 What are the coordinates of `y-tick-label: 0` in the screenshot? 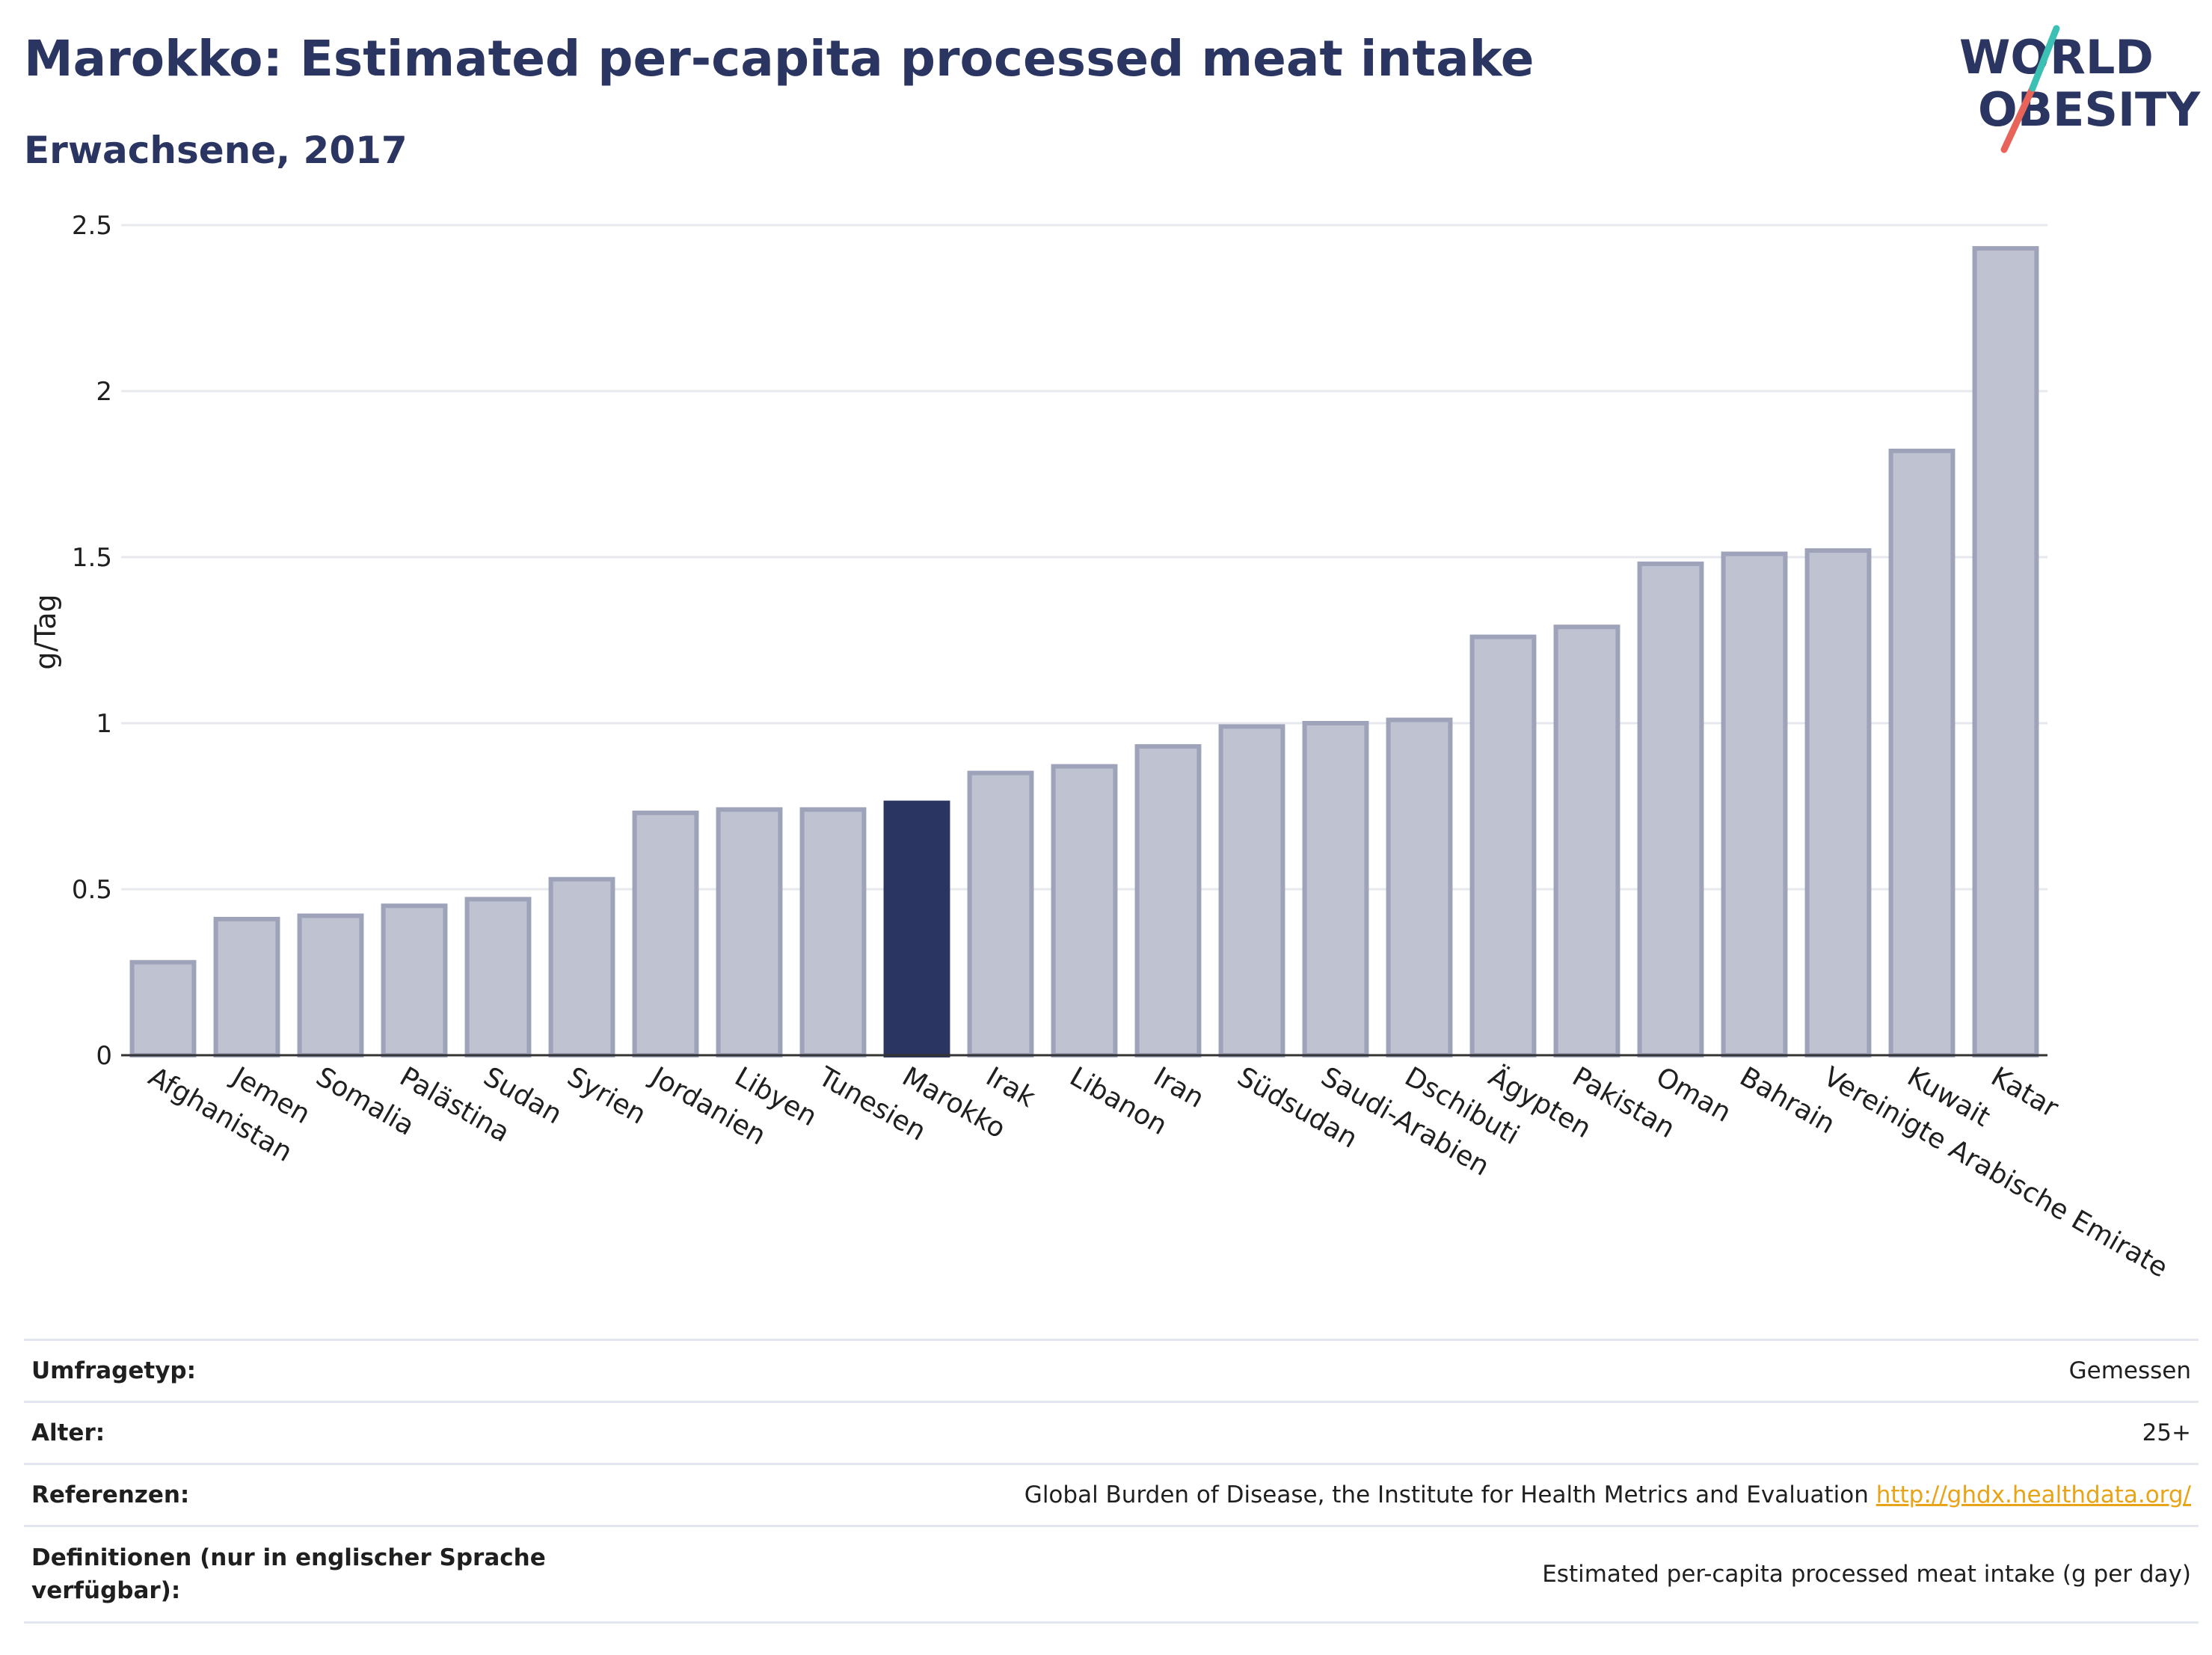 It's located at (104, 1056).